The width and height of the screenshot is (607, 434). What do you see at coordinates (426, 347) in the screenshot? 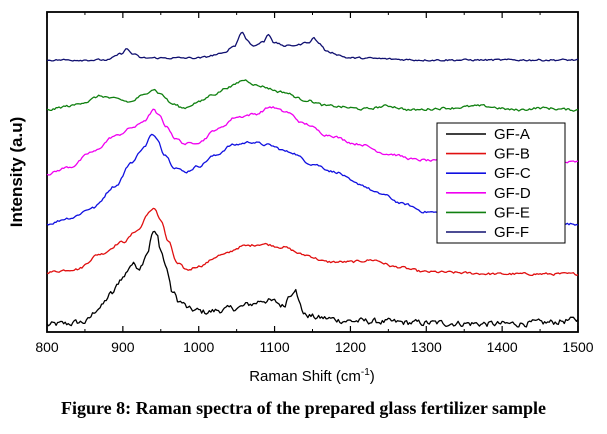
I see `x-tick-label: 1300` at bounding box center [426, 347].